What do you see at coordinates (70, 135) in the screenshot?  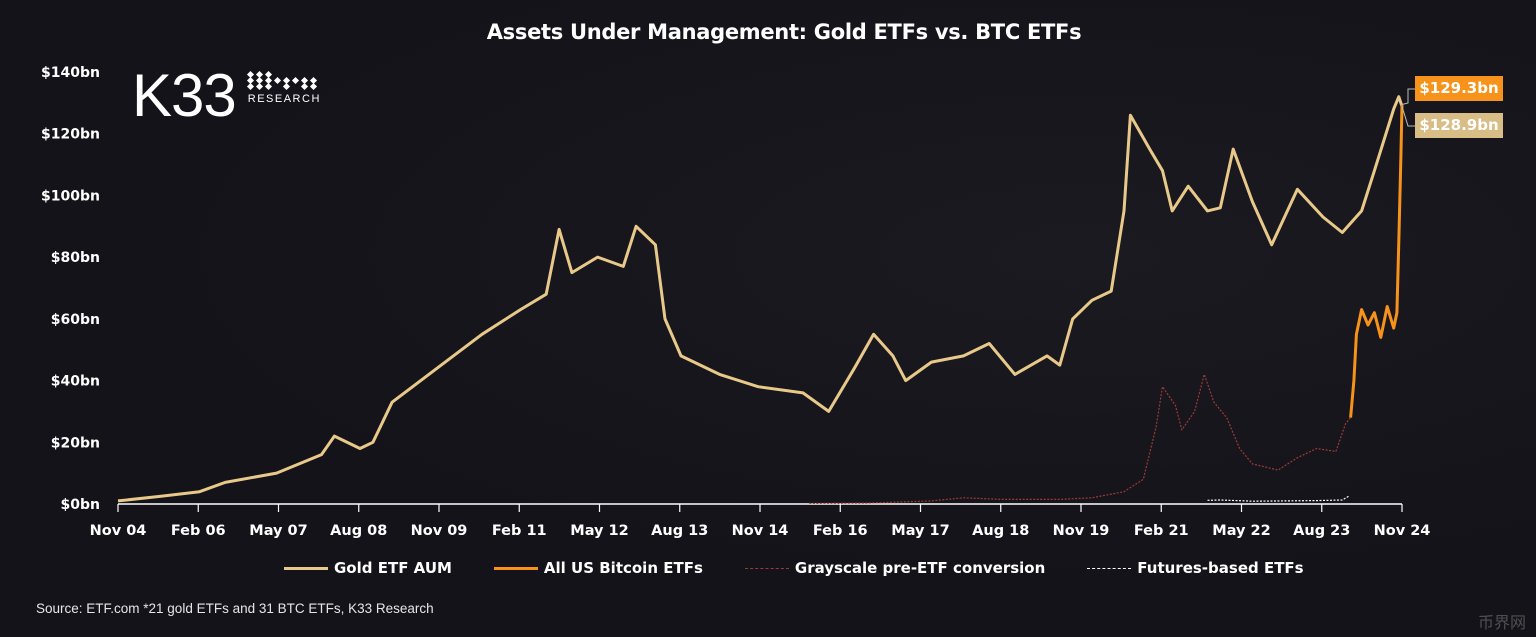 I see `y-tick-label: $120bn` at bounding box center [70, 135].